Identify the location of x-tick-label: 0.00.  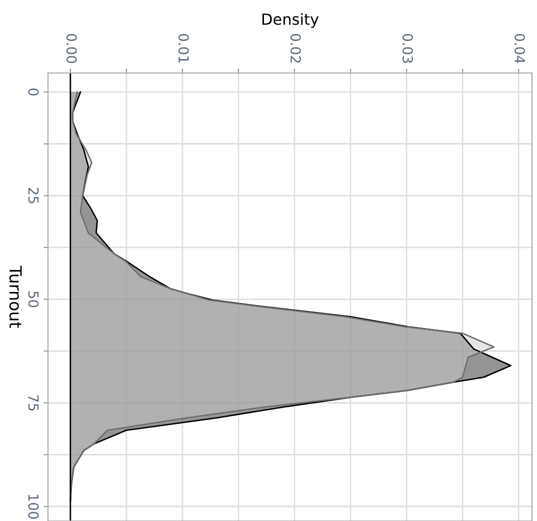
(71, 49).